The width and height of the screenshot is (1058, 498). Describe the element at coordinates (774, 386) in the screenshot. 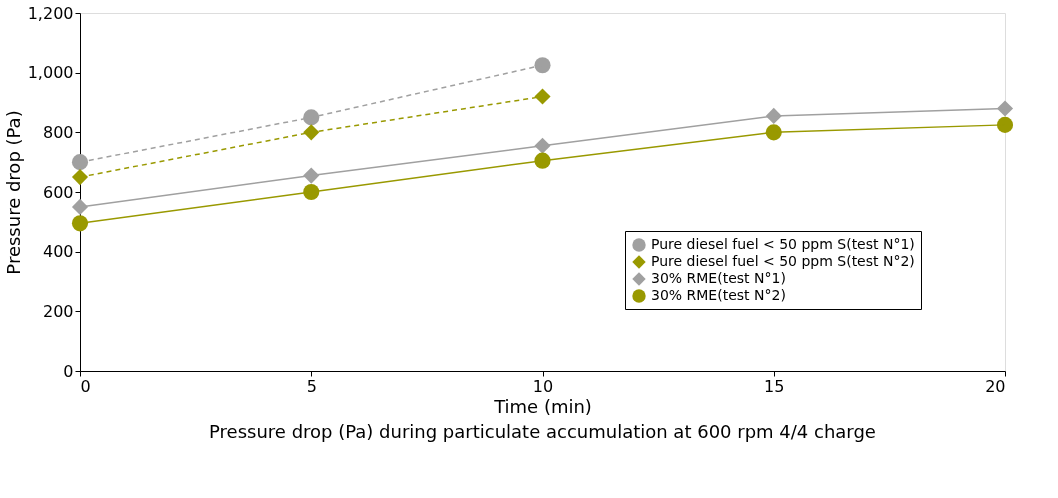

I see `x-tick-label: 15` at that location.